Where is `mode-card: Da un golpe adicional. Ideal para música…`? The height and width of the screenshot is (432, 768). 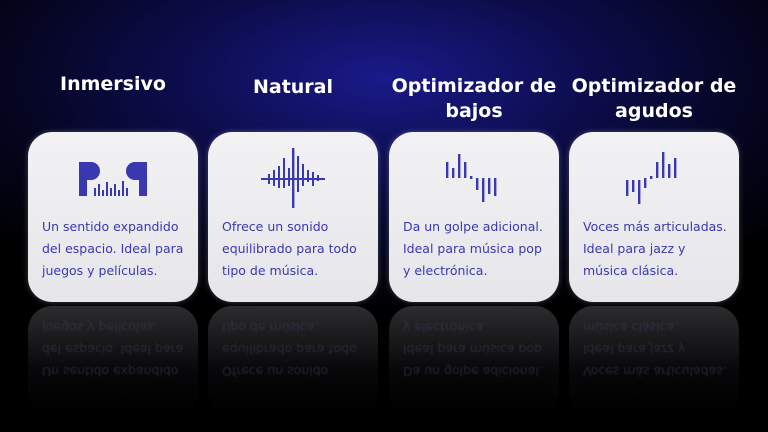 mode-card: Da un golpe adicional. Ideal para música… is located at coordinates (474, 217).